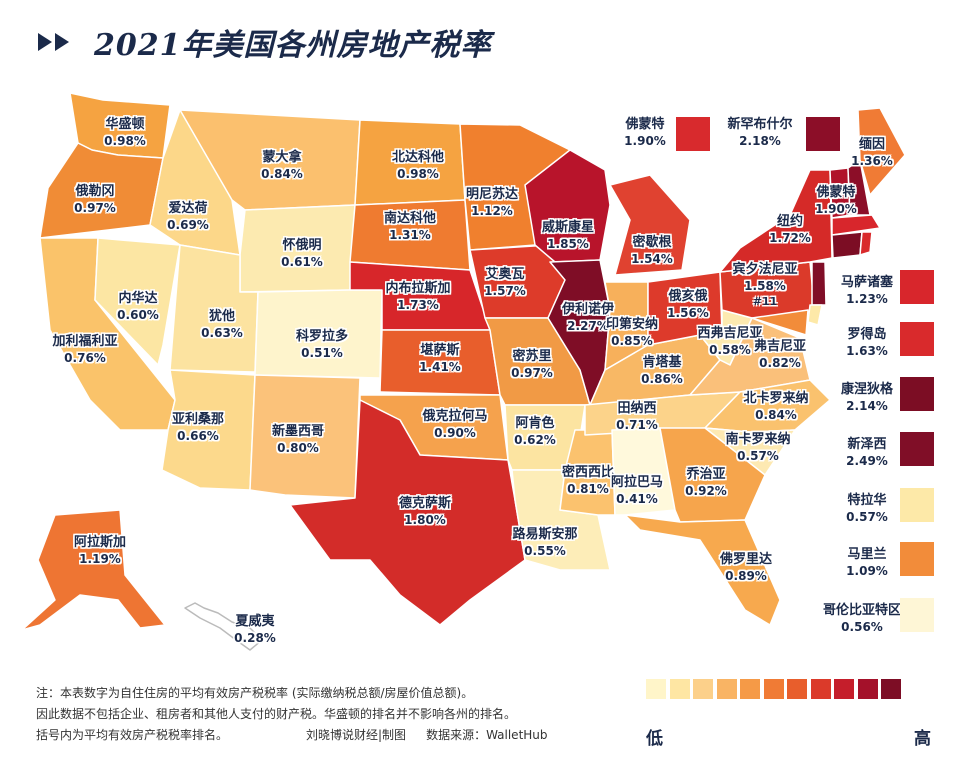 The image size is (960, 763). What do you see at coordinates (138, 315) in the screenshot?
I see `state-rate: 0.60%` at bounding box center [138, 315].